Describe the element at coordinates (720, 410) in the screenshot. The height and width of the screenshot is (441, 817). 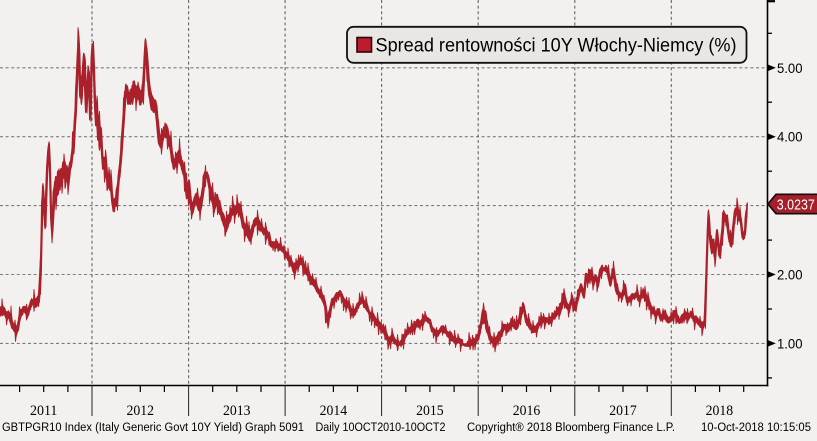
I see `svg-text: 2018` at that location.